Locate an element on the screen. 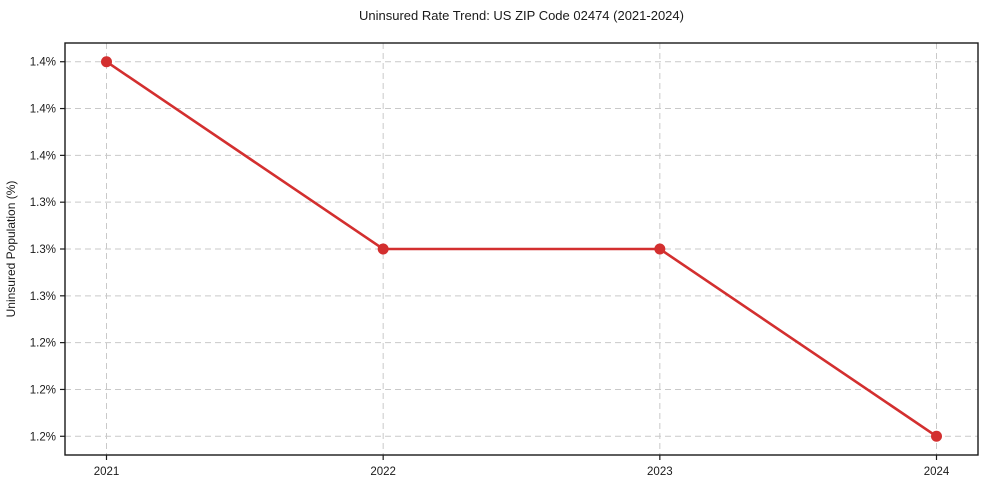 Image resolution: width=989 pixels, height=490 pixels. y-axis-label: Uninsured Population (%) is located at coordinates (11, 249).